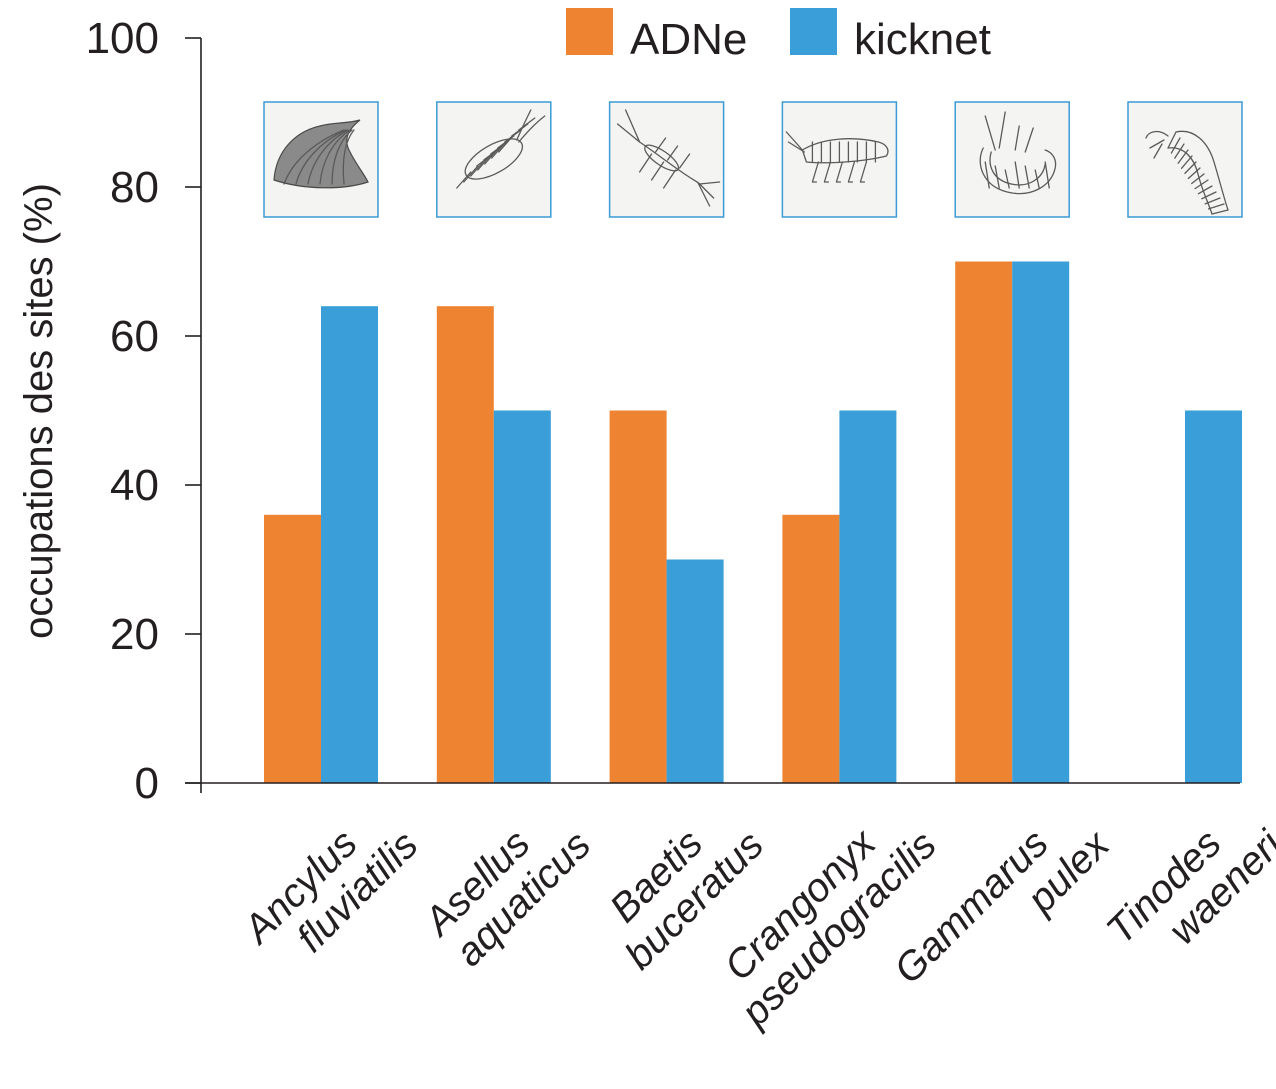 This screenshot has height=1089, width=1276. What do you see at coordinates (134, 187) in the screenshot?
I see `y-tick-label: 80` at bounding box center [134, 187].